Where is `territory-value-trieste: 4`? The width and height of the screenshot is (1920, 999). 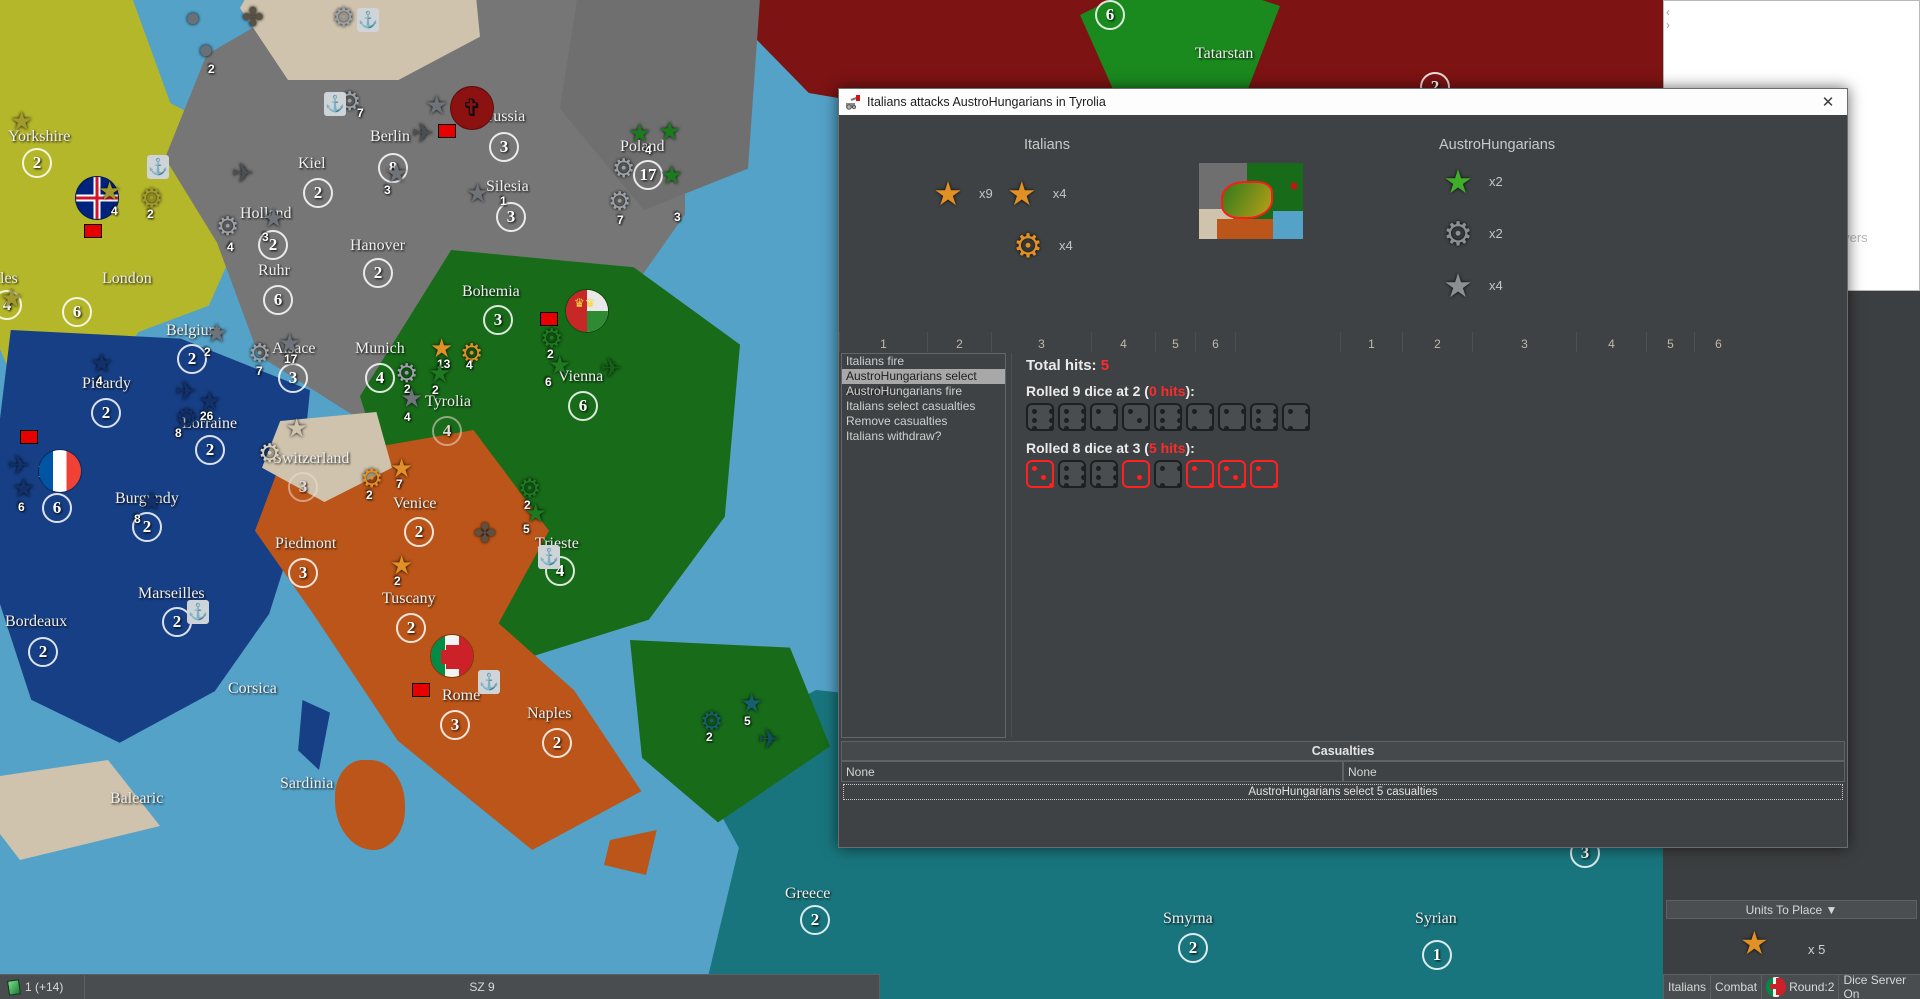 territory-value-trieste: 4 is located at coordinates (560, 571).